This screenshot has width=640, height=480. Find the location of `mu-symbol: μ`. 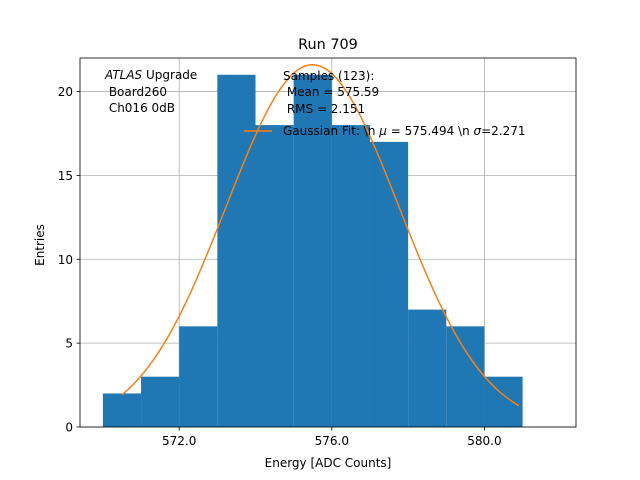

mu-symbol: μ is located at coordinates (382, 131).